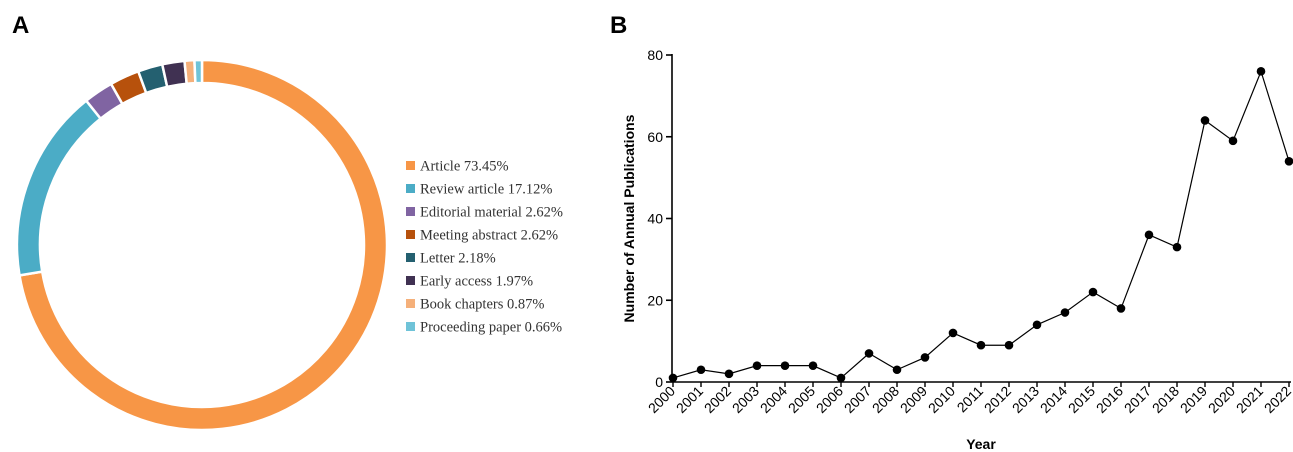 The width and height of the screenshot is (1293, 452). What do you see at coordinates (655, 55) in the screenshot?
I see `y-tick-label: 80` at bounding box center [655, 55].